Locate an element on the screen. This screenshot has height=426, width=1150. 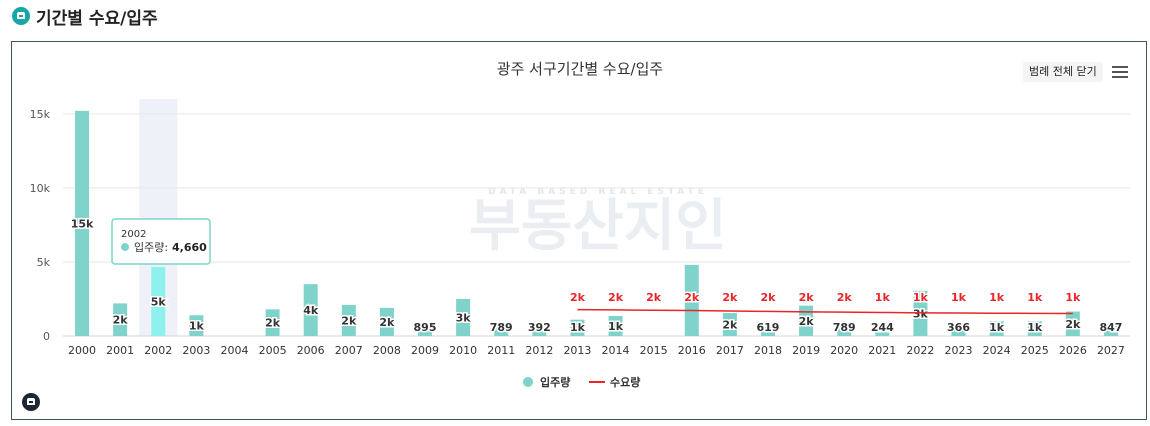
x-tick-label: 2021 is located at coordinates (882, 350).